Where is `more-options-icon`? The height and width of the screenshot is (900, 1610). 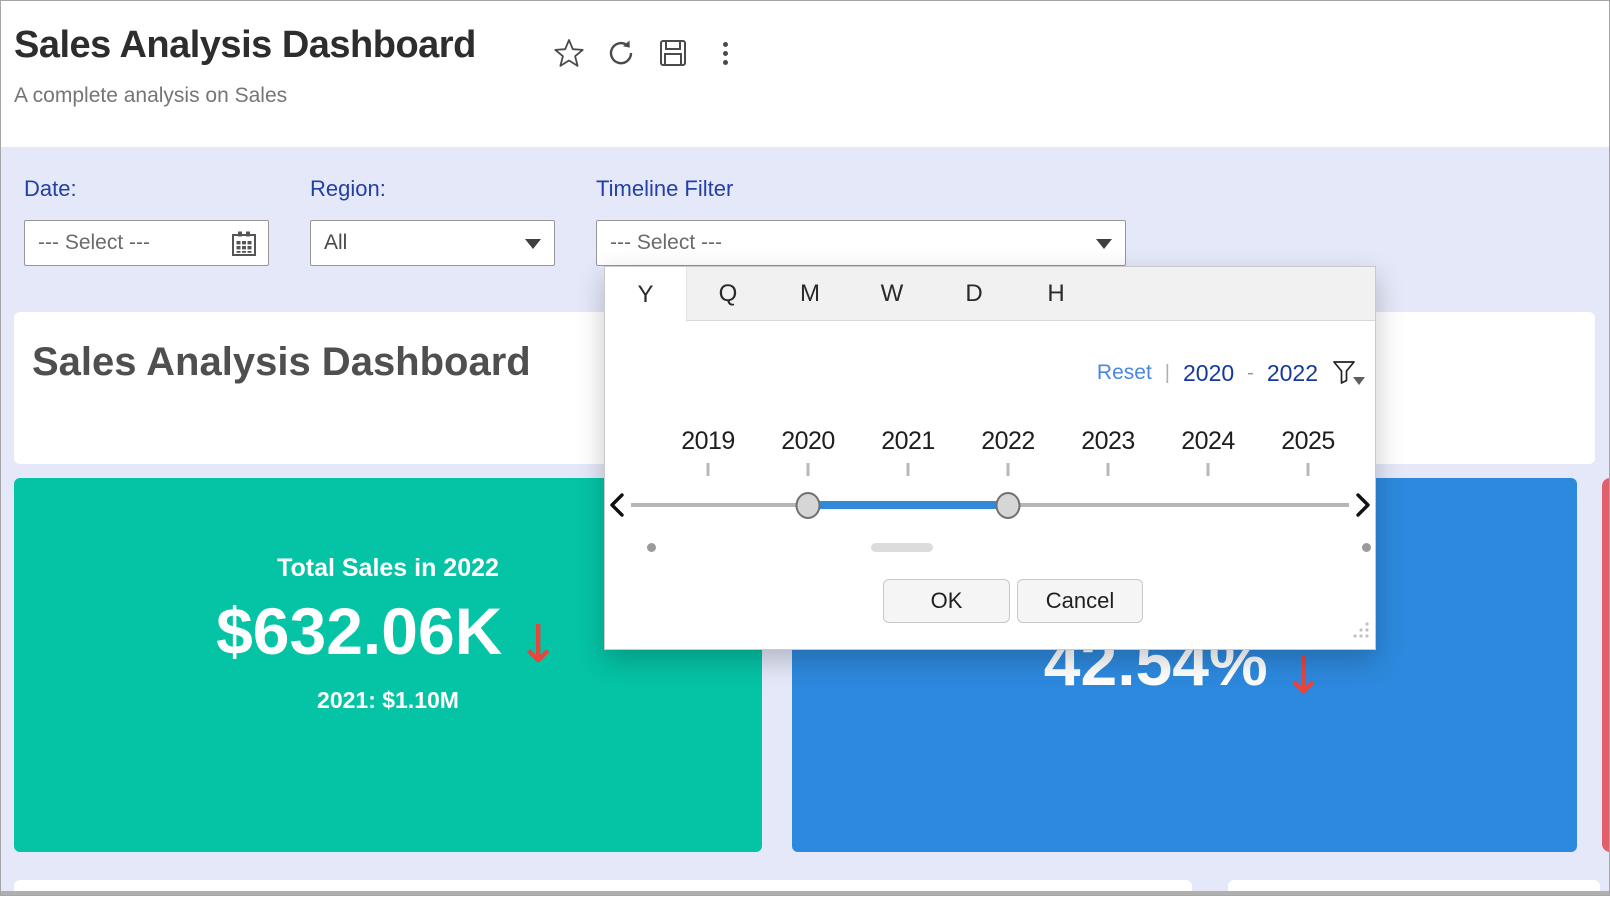
more-options-icon is located at coordinates (725, 53).